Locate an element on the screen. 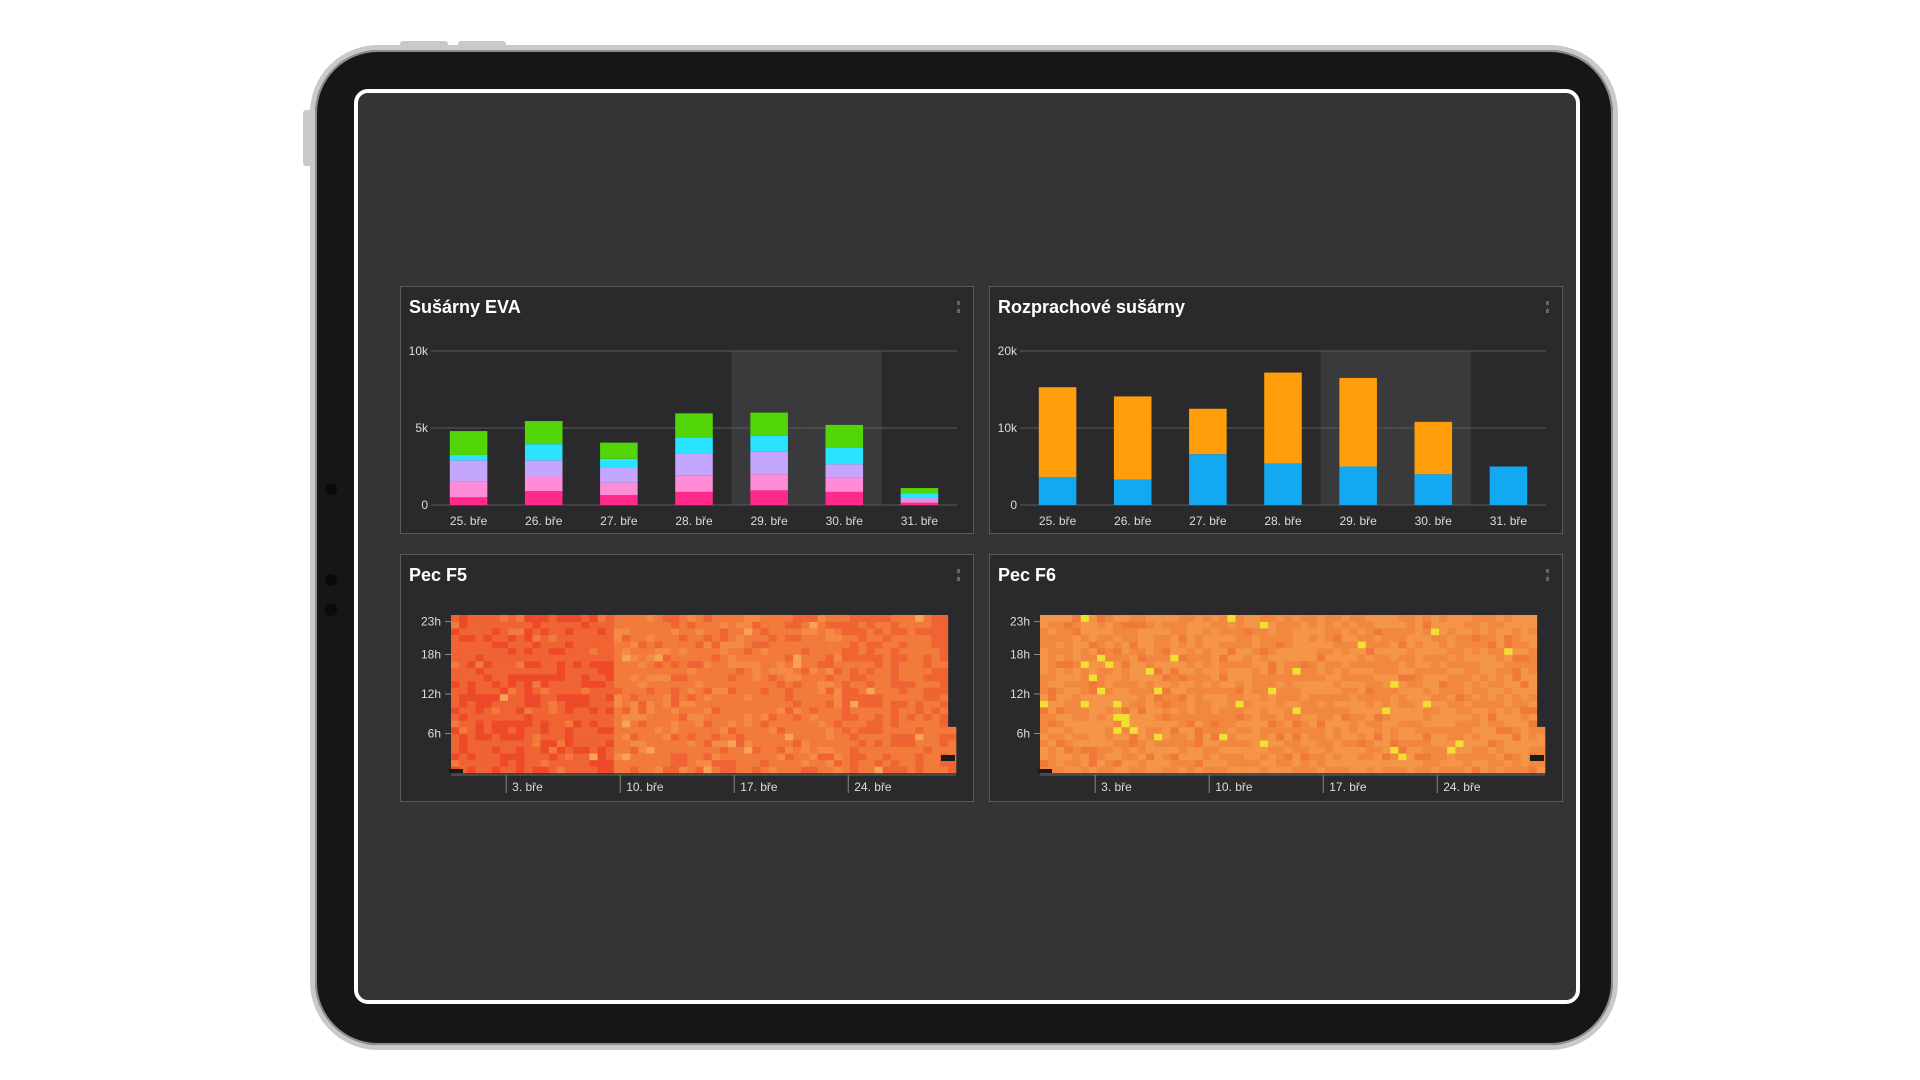  camera-dot is located at coordinates (331, 489).